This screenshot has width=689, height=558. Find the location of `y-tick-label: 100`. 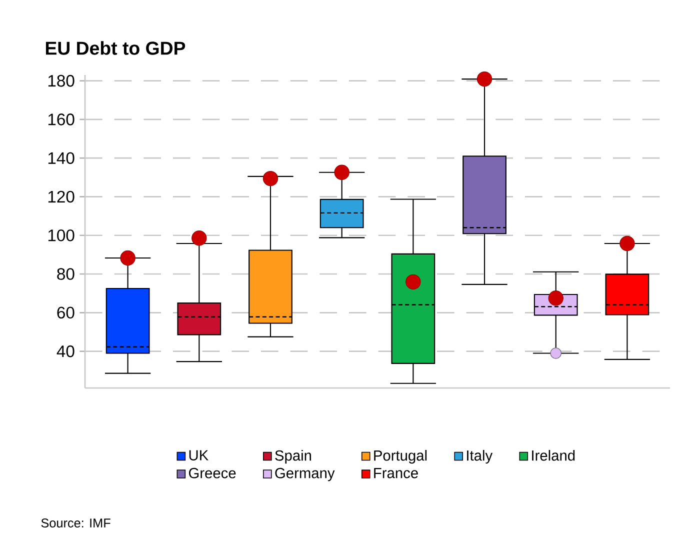

y-tick-label: 100 is located at coordinates (61, 235).